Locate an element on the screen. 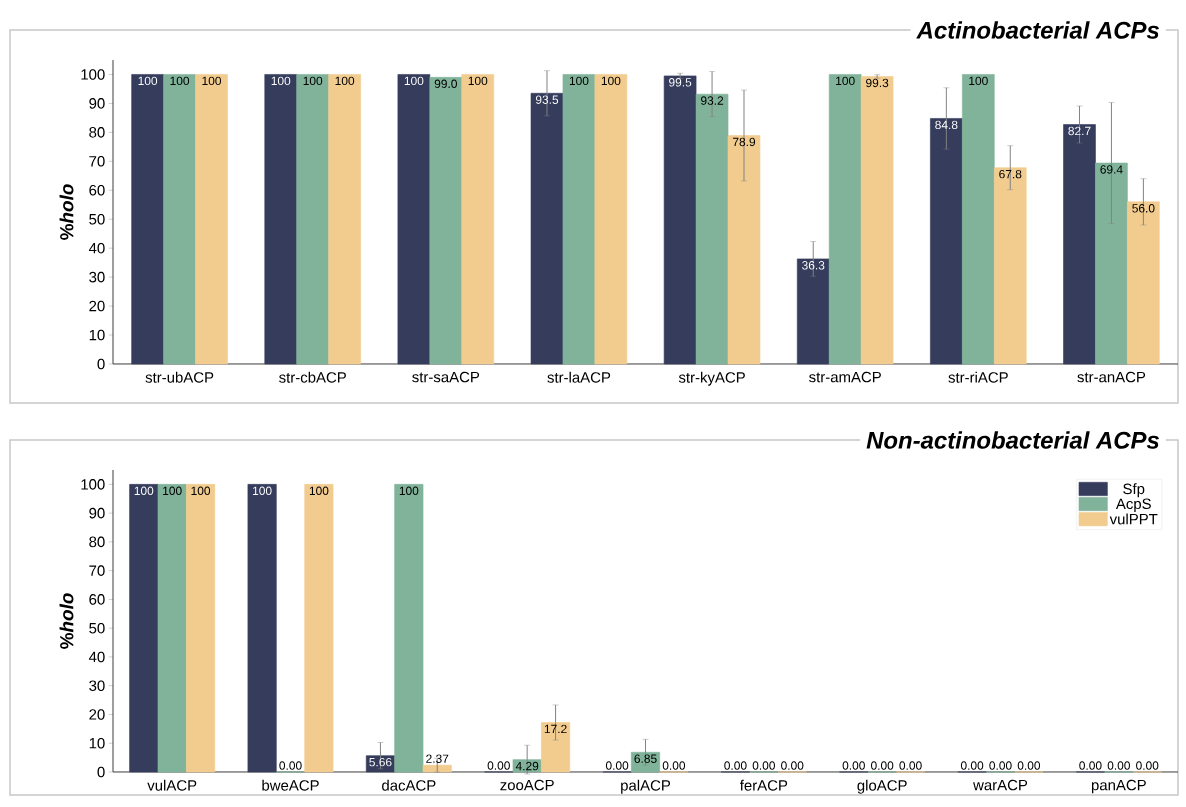  x-tick-label: gloACP is located at coordinates (882, 786).